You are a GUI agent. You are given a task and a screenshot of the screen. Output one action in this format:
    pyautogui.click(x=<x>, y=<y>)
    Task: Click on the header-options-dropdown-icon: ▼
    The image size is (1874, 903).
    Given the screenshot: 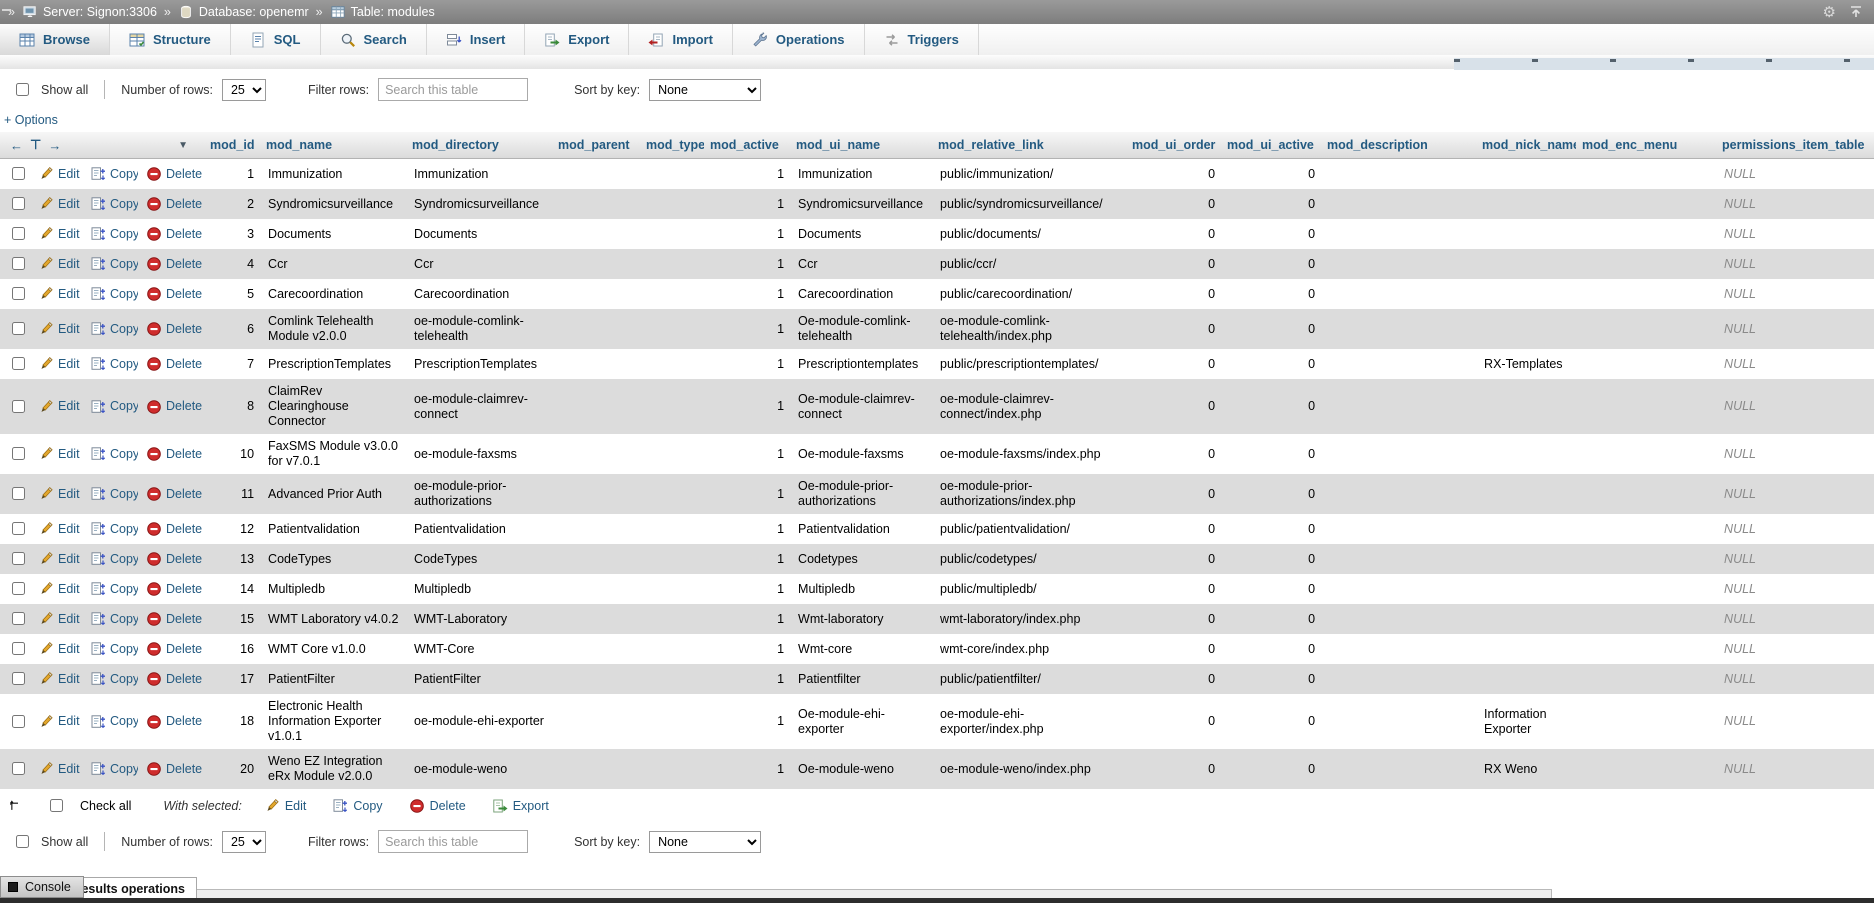 What is the action you would take?
    pyautogui.click(x=183, y=145)
    